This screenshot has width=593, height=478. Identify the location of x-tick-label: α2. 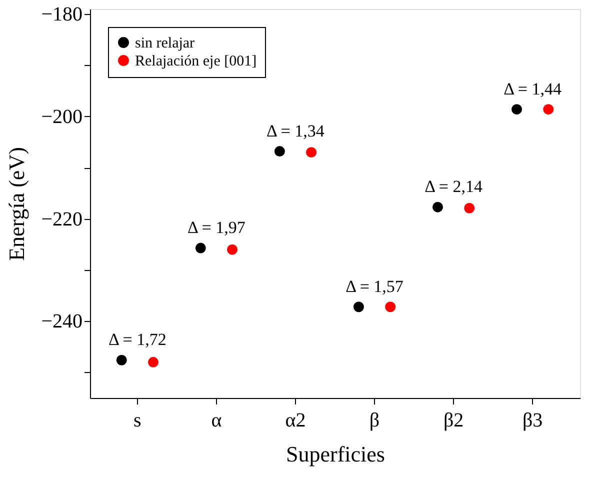
(295, 421).